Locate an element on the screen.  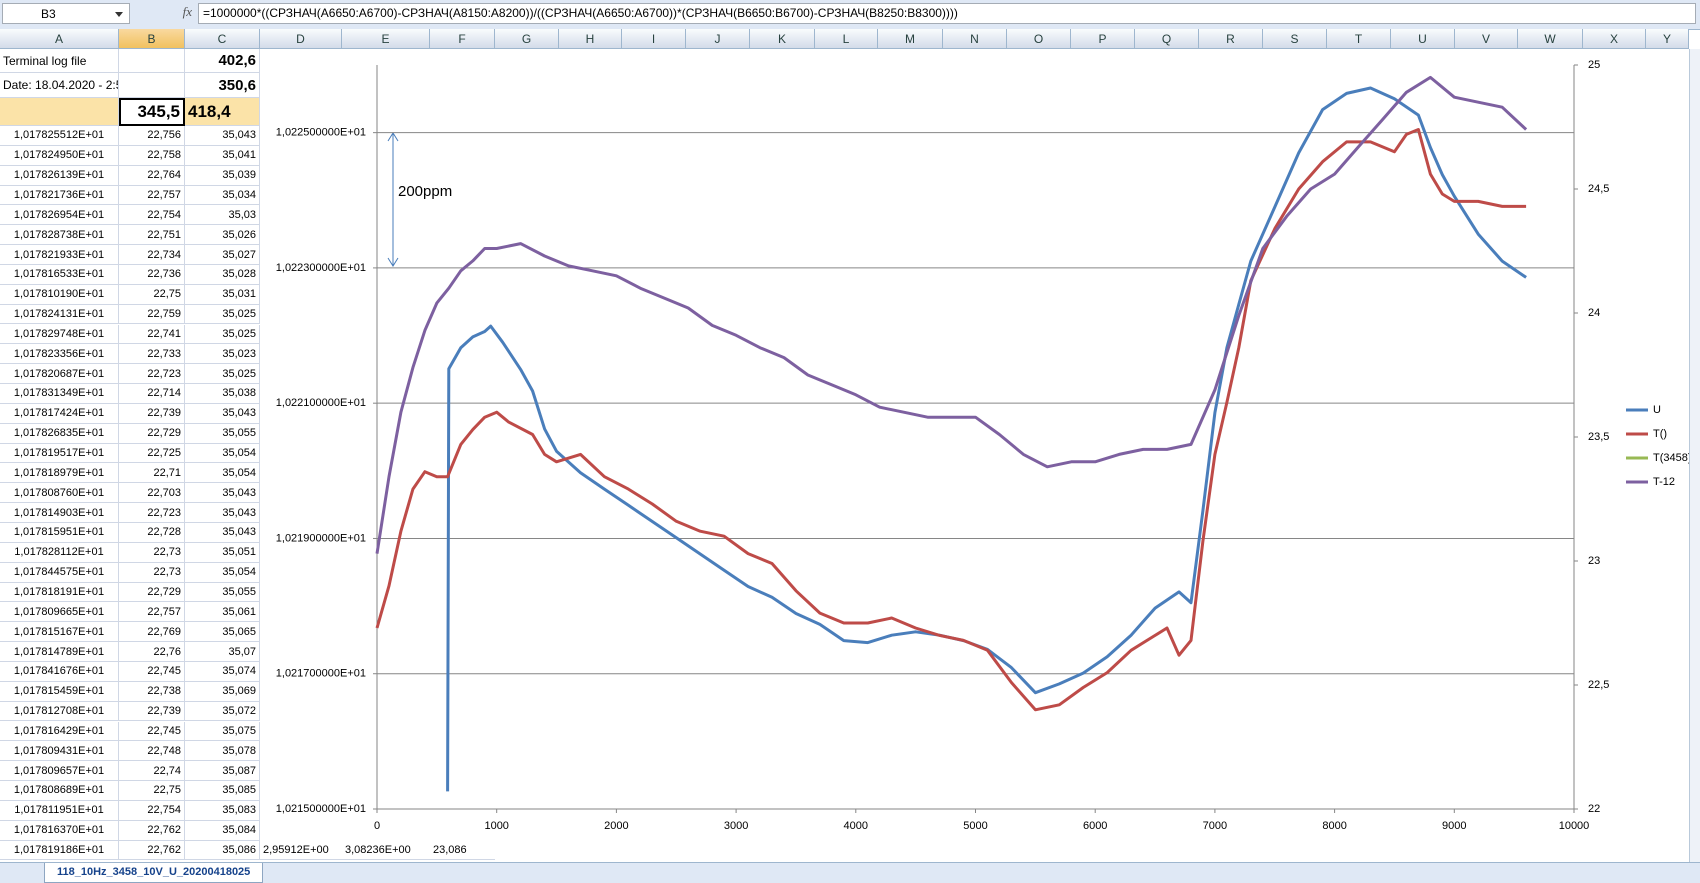
cell: 1,017818979E+01 is located at coordinates (59, 473).